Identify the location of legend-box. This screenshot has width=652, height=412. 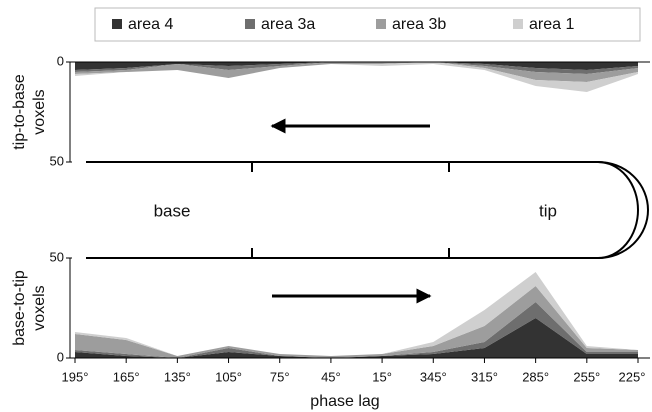
(367, 24).